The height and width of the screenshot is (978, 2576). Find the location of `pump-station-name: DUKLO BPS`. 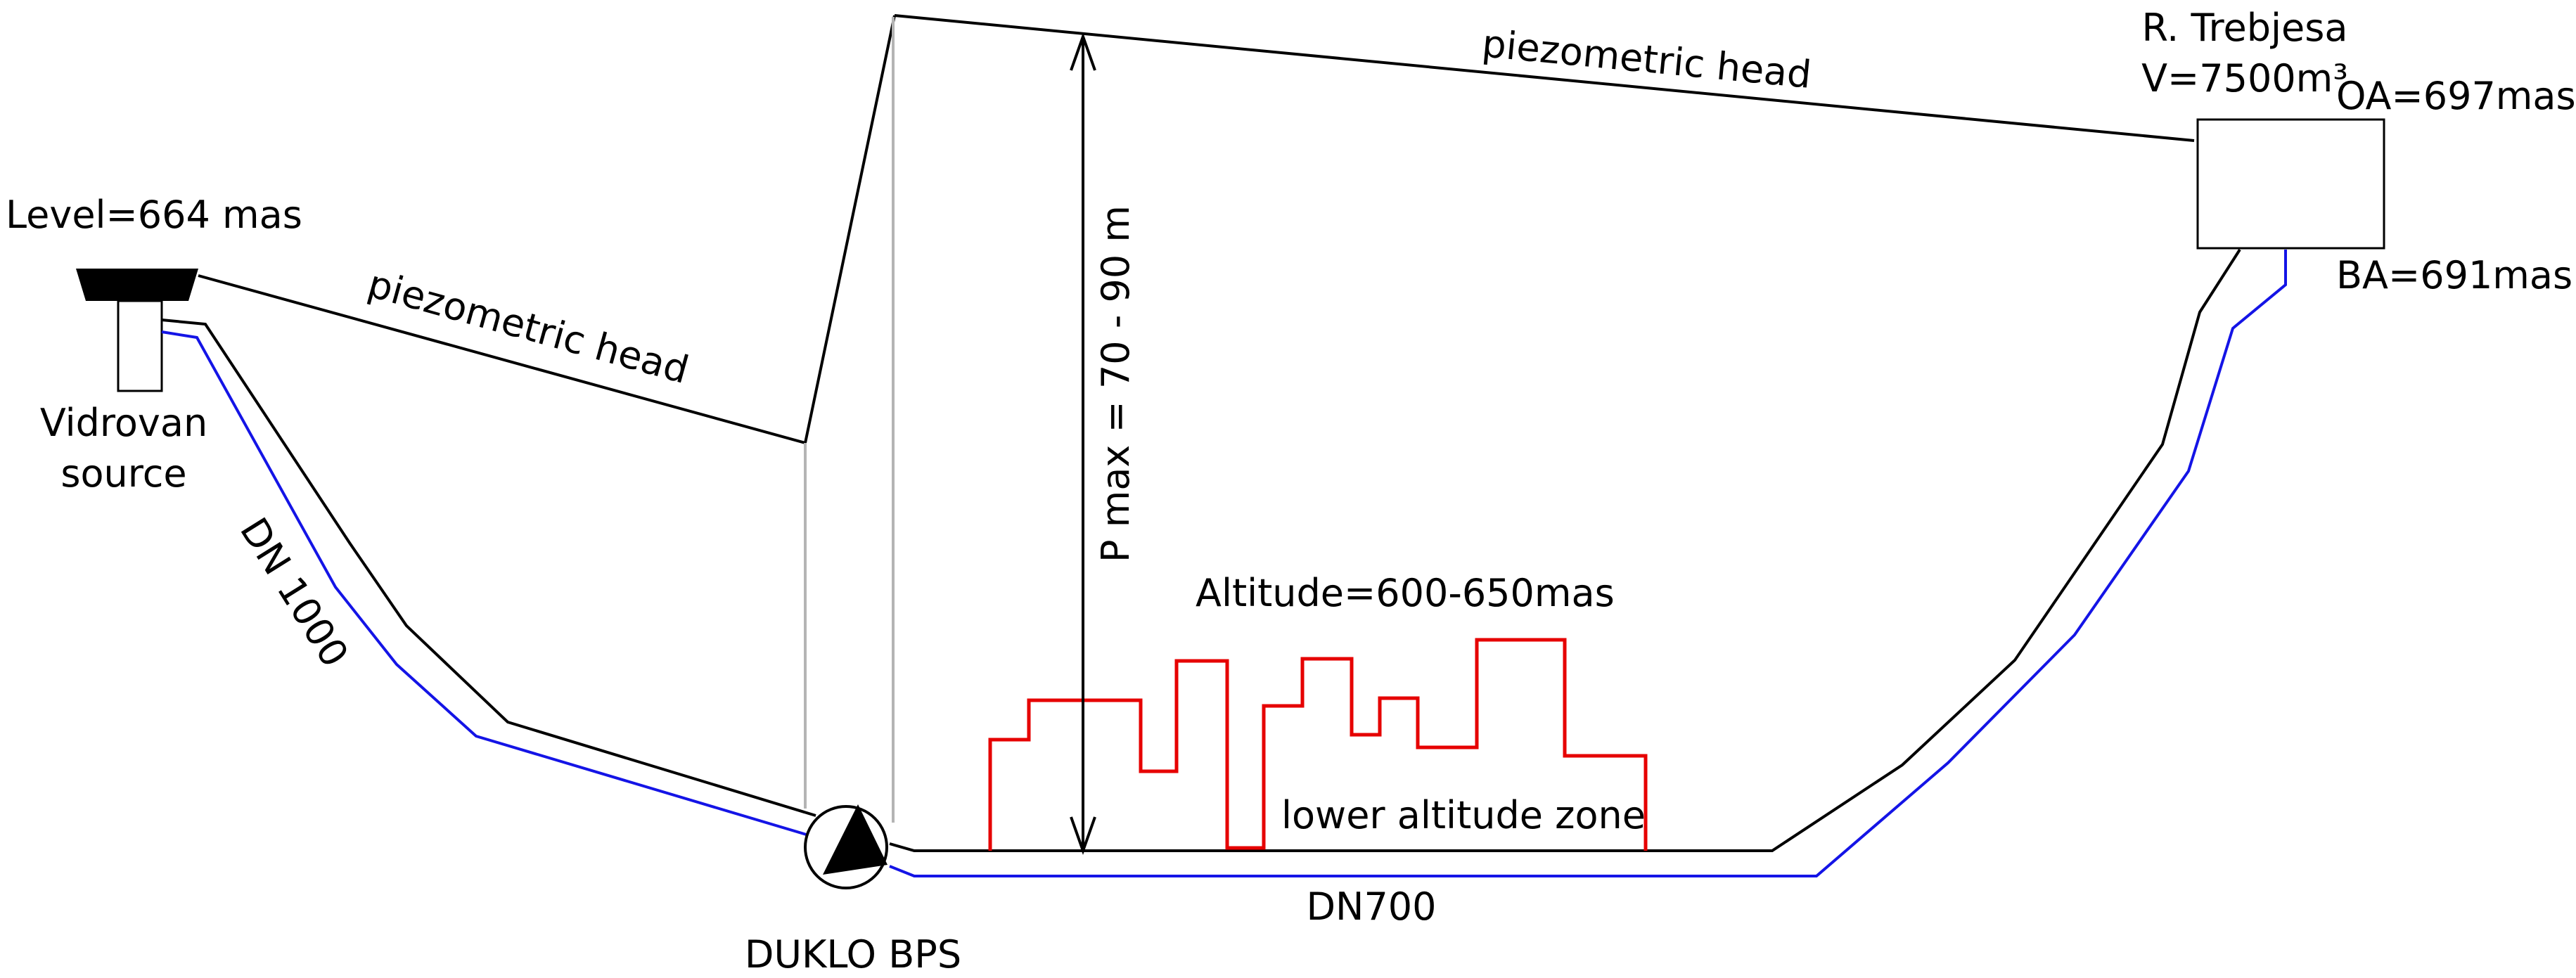

pump-station-name: DUKLO BPS is located at coordinates (853, 955).